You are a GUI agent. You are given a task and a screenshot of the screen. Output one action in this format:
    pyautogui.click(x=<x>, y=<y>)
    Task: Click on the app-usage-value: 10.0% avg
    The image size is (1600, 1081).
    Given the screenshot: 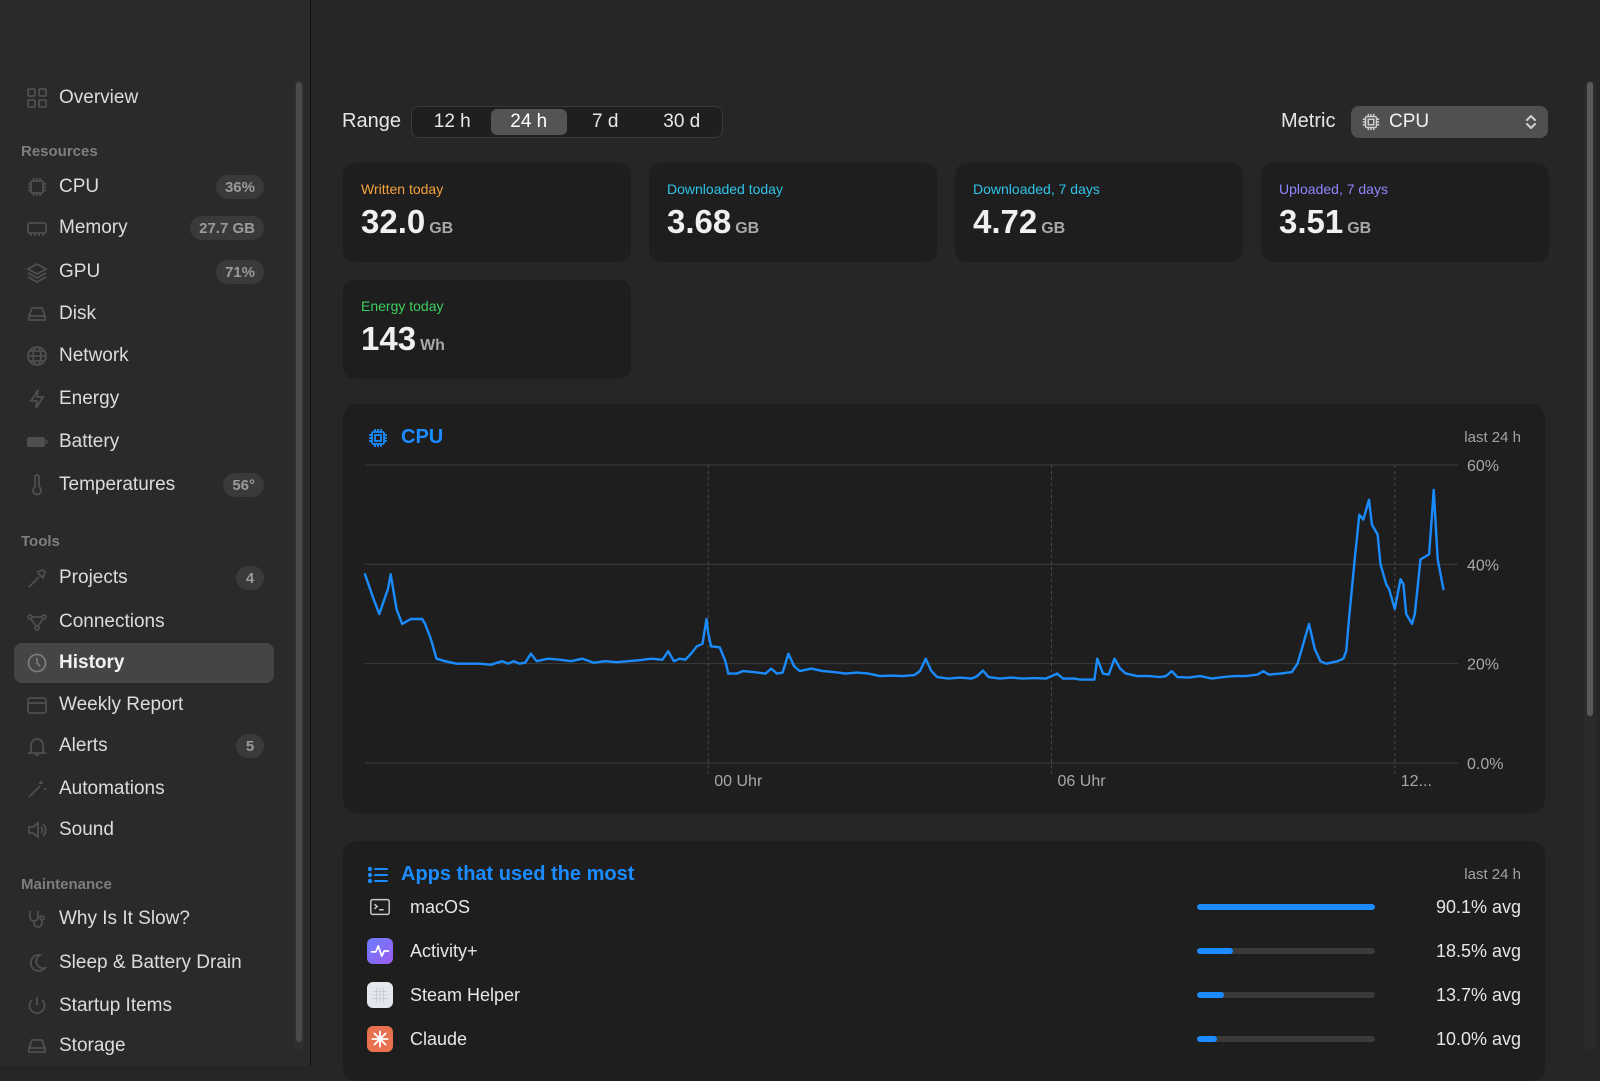 What is the action you would take?
    pyautogui.click(x=1478, y=1038)
    